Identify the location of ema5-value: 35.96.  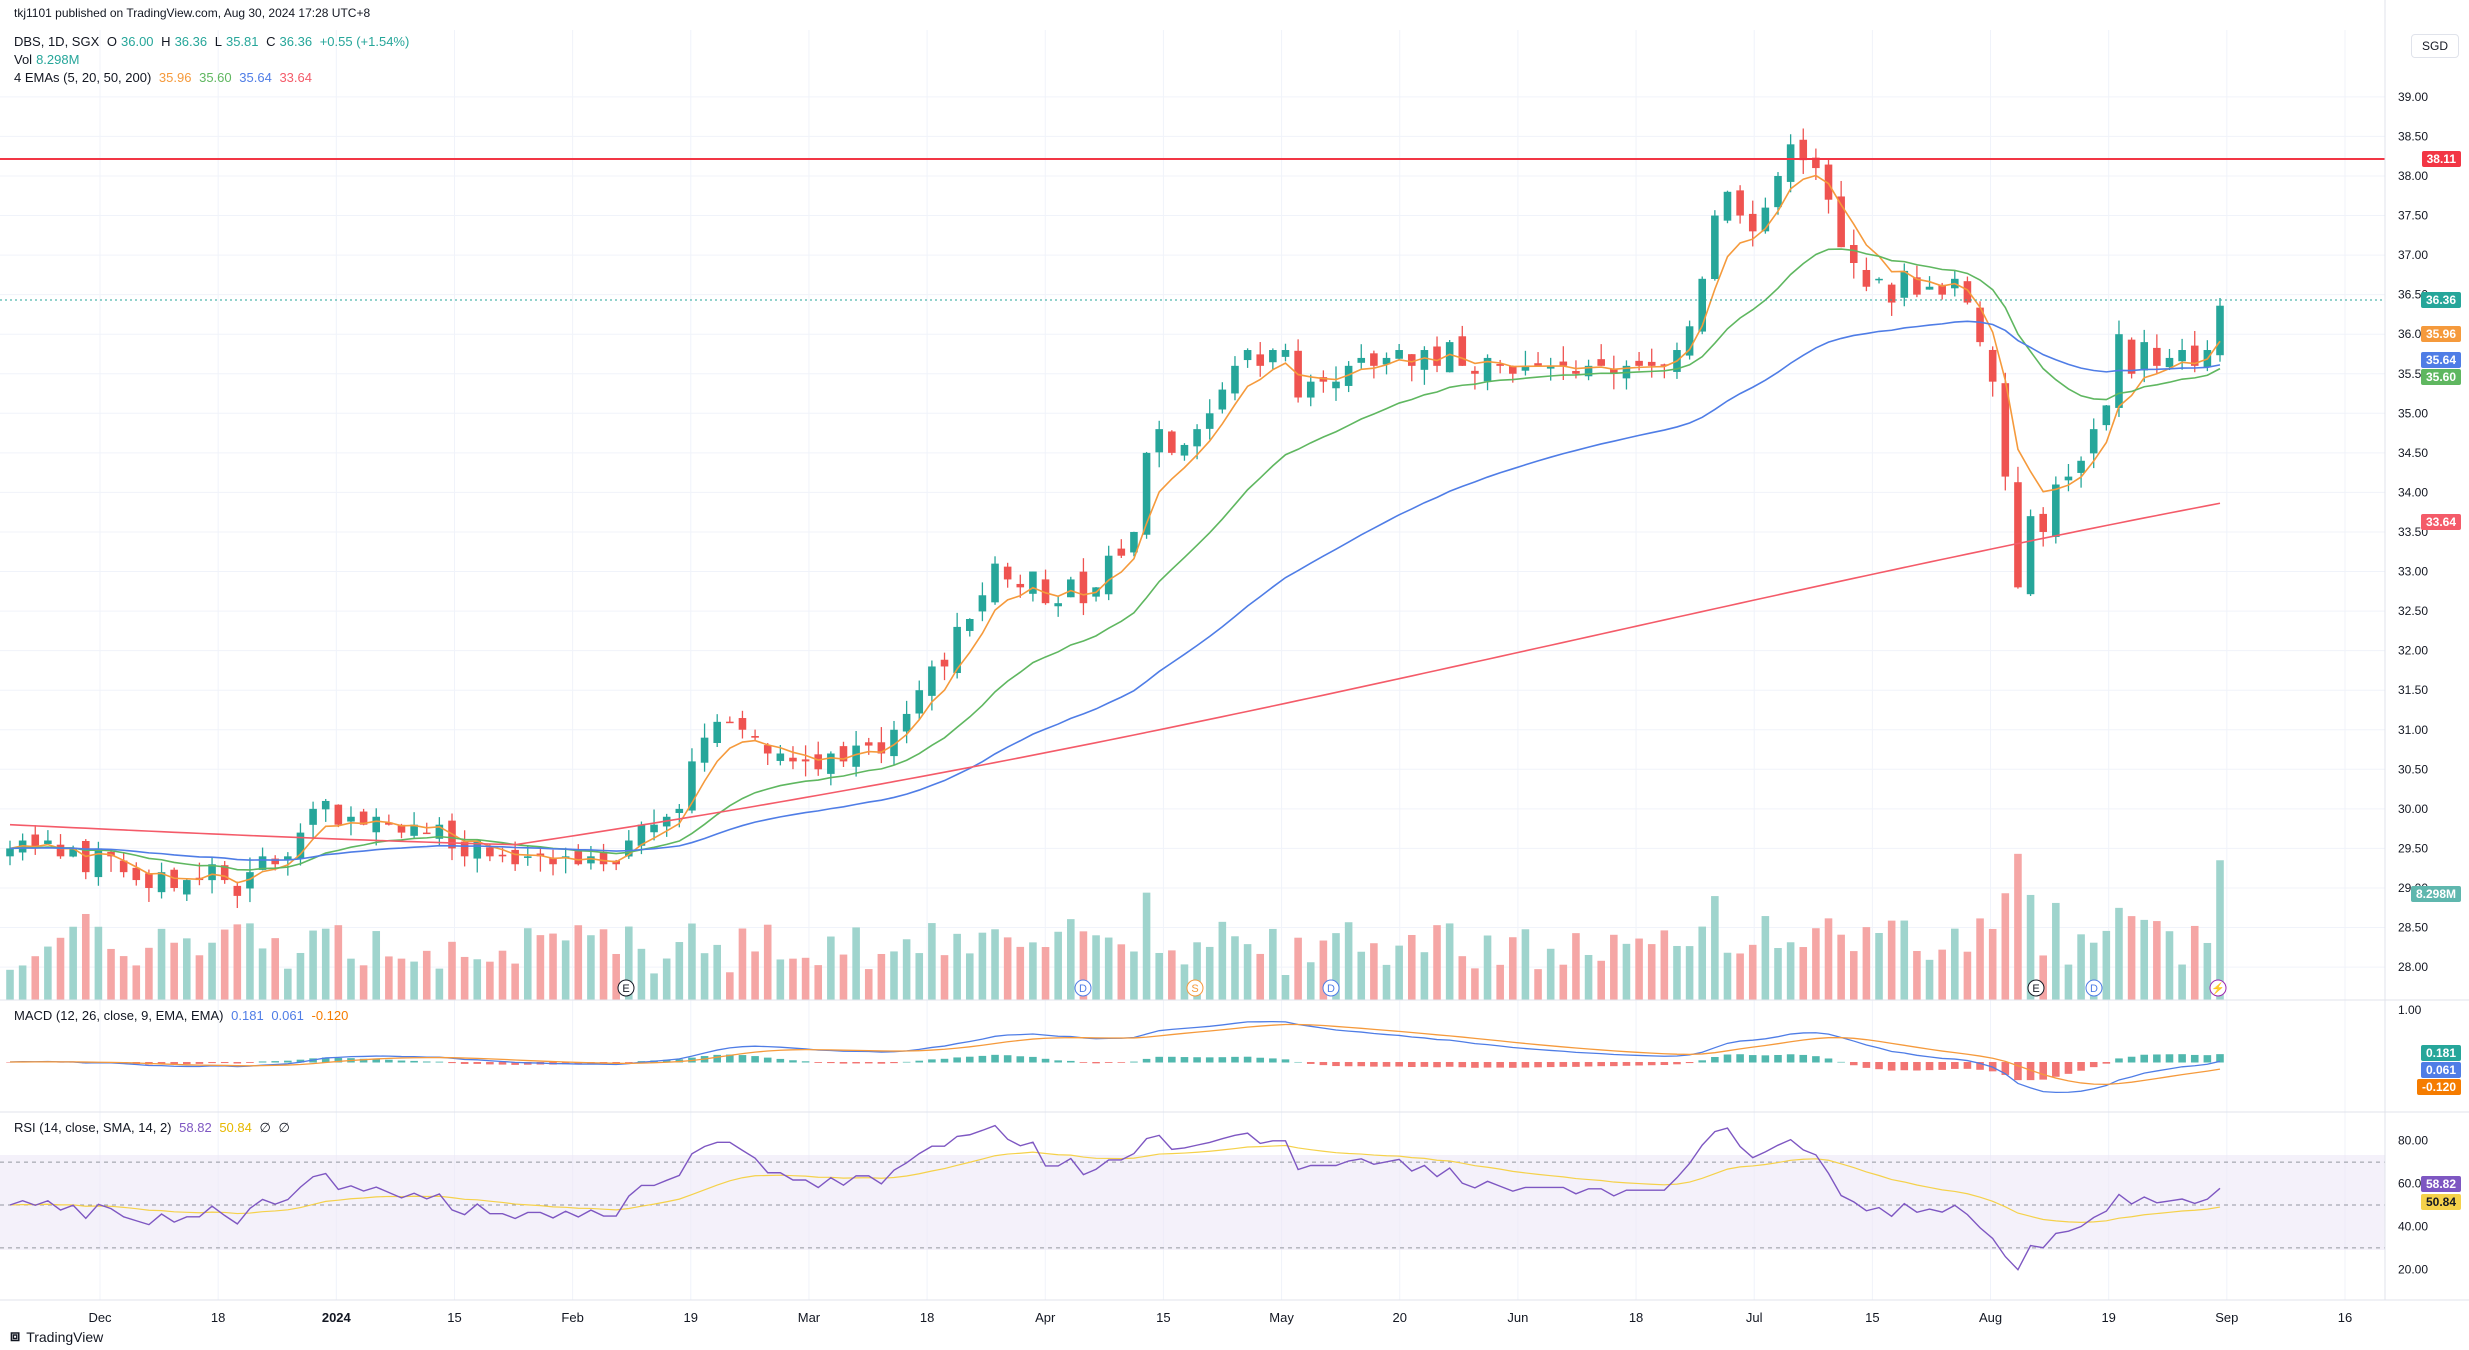
(175, 77).